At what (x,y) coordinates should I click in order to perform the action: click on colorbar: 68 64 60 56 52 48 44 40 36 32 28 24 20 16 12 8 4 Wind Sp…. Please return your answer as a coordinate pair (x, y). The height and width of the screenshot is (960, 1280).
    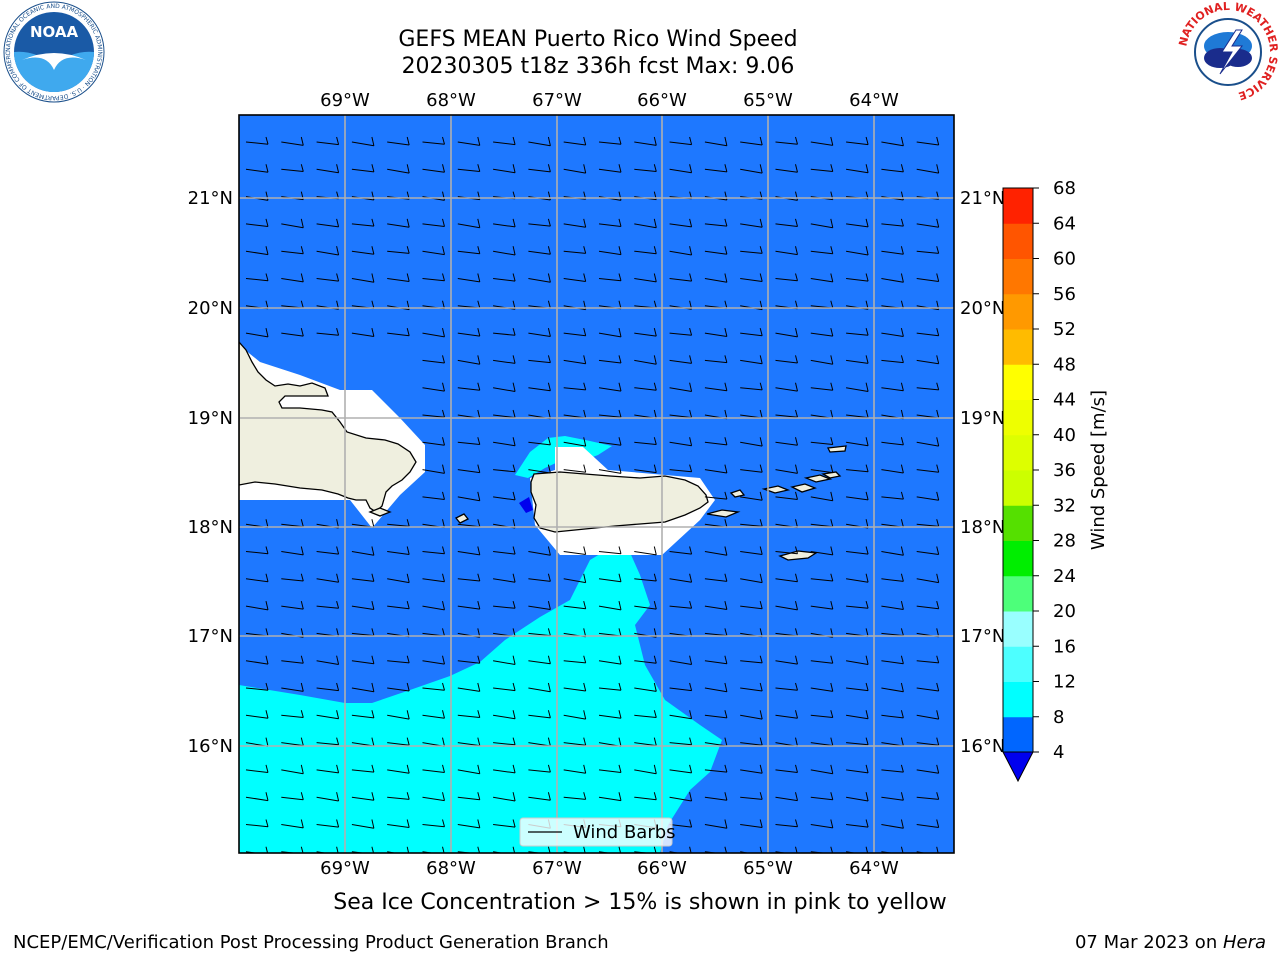
    Looking at the image, I should click on (1055, 480).